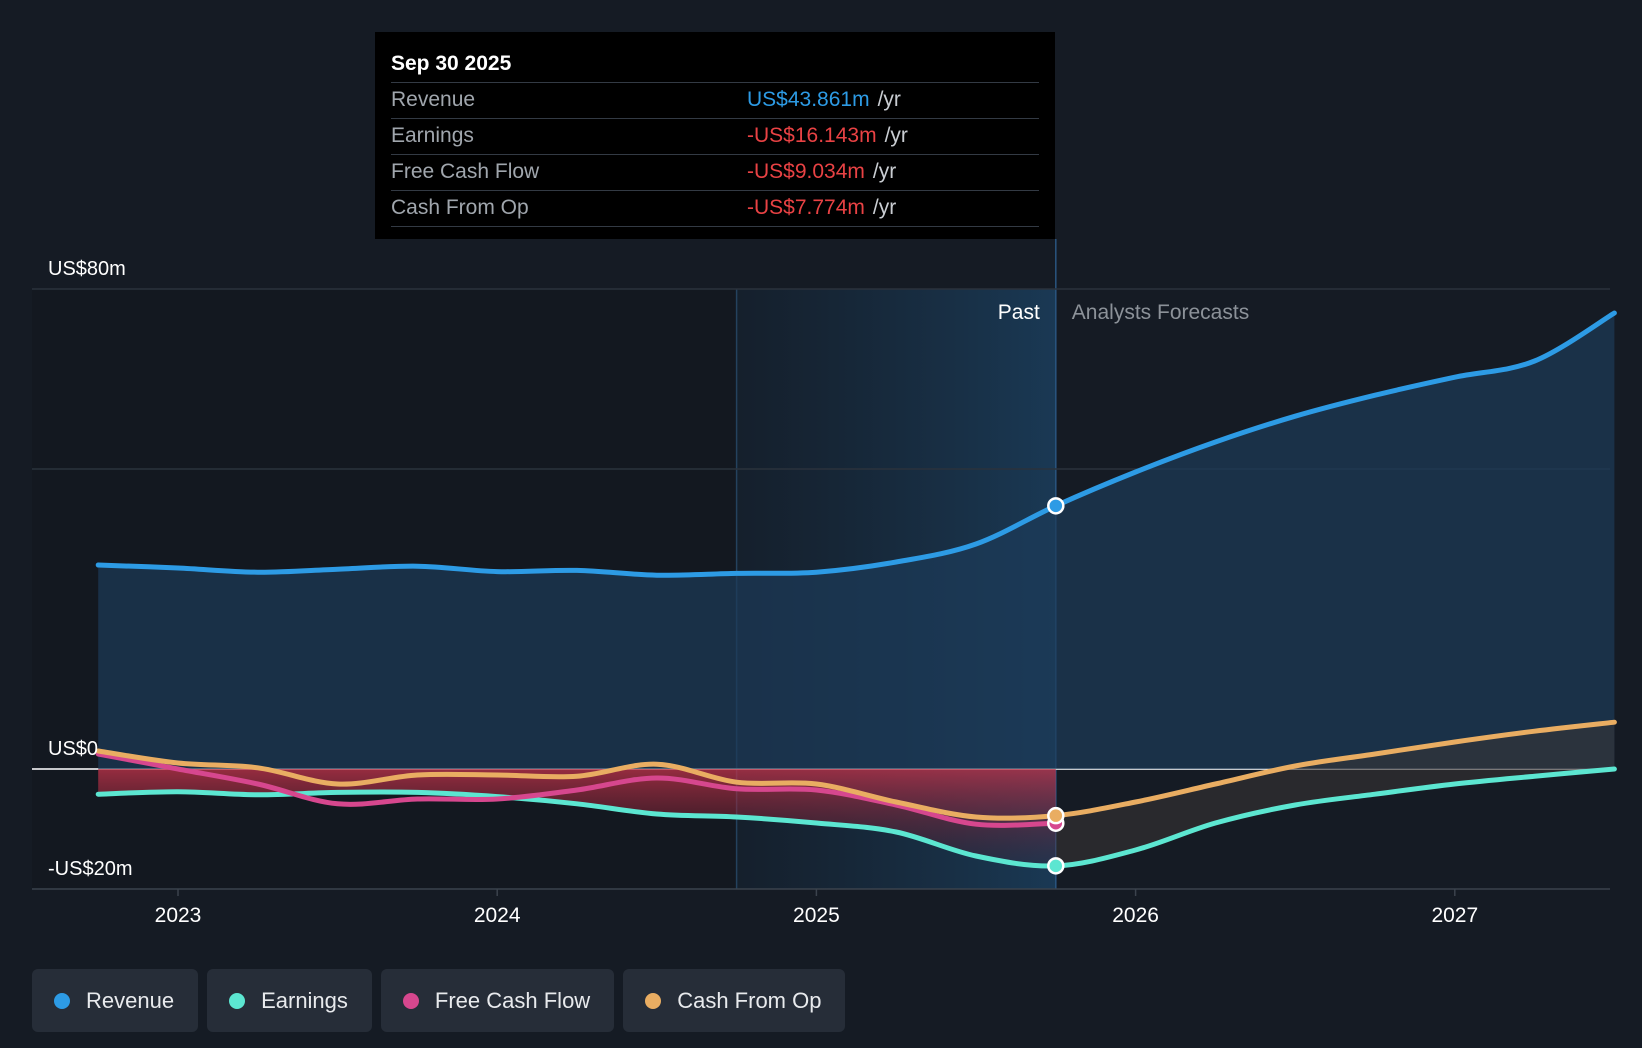 The image size is (1642, 1048). What do you see at coordinates (715, 172) in the screenshot?
I see `tooltip-row: Free Cash Flow -US$9.034m/yr` at bounding box center [715, 172].